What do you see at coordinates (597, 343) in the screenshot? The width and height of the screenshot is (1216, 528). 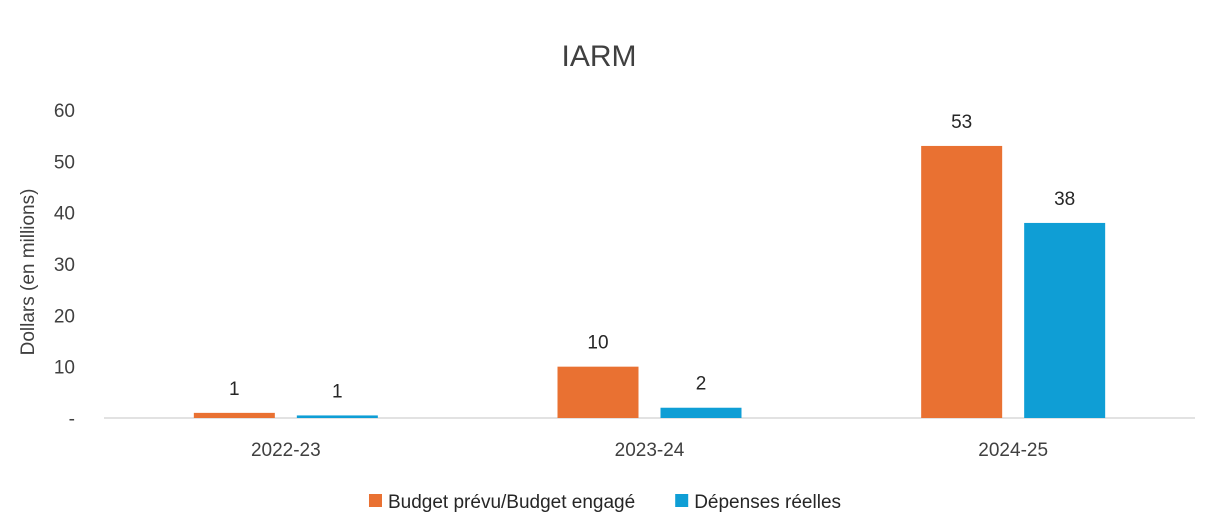 I see `data-label: 10` at bounding box center [597, 343].